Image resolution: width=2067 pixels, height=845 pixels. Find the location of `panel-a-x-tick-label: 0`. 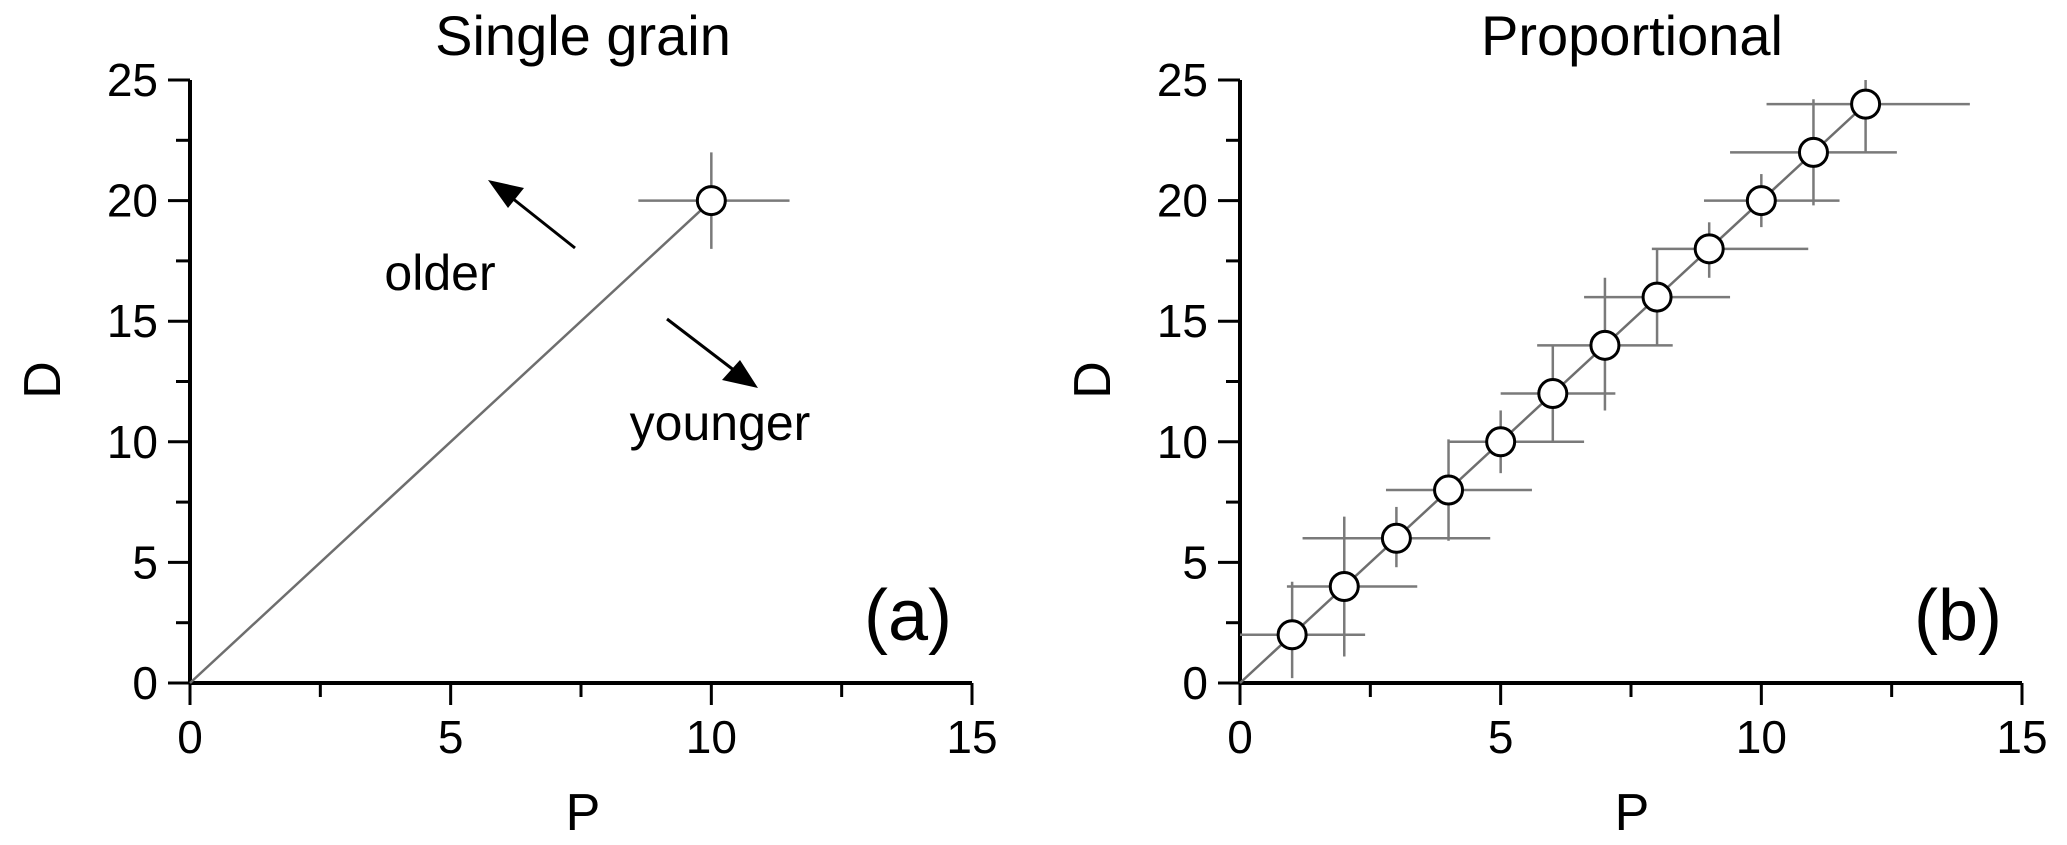

panel-a-x-tick-label: 0 is located at coordinates (190, 737).